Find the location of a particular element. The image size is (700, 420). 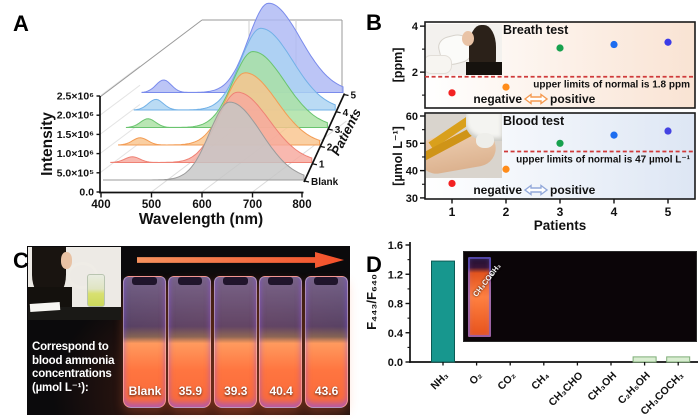

blood-double-arrow-icon is located at coordinates (536, 190).